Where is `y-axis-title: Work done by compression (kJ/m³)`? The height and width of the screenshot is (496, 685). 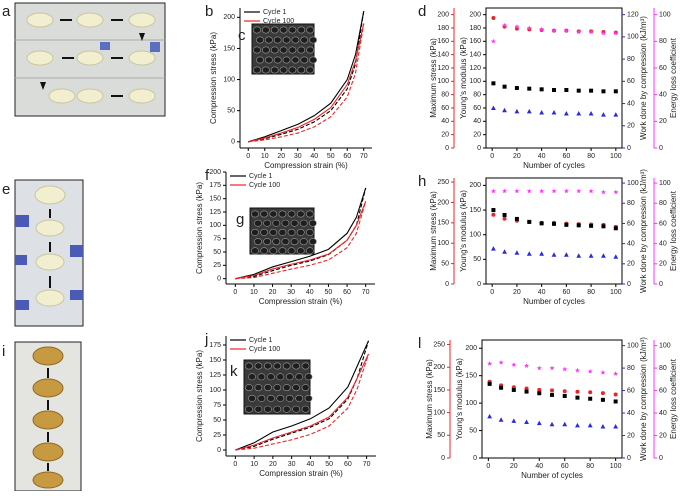 y-axis-title: Work done by compression (kJ/m³) is located at coordinates (643, 399).